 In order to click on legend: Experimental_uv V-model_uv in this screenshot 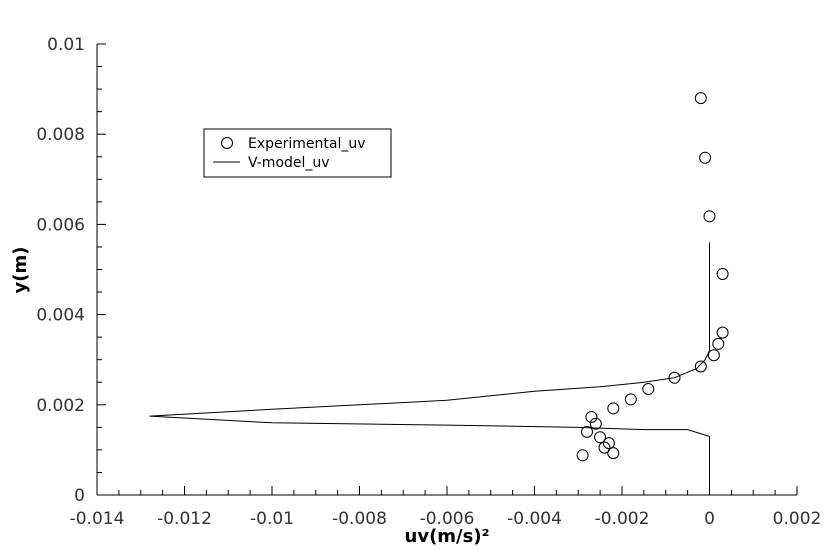, I will do `click(297, 153)`.